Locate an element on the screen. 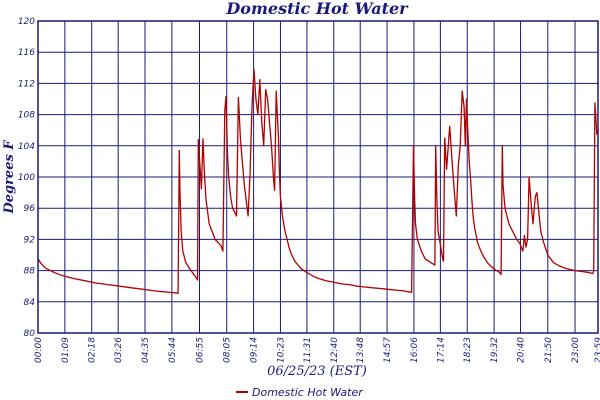  x-tick-label: 10:23 is located at coordinates (281, 350).